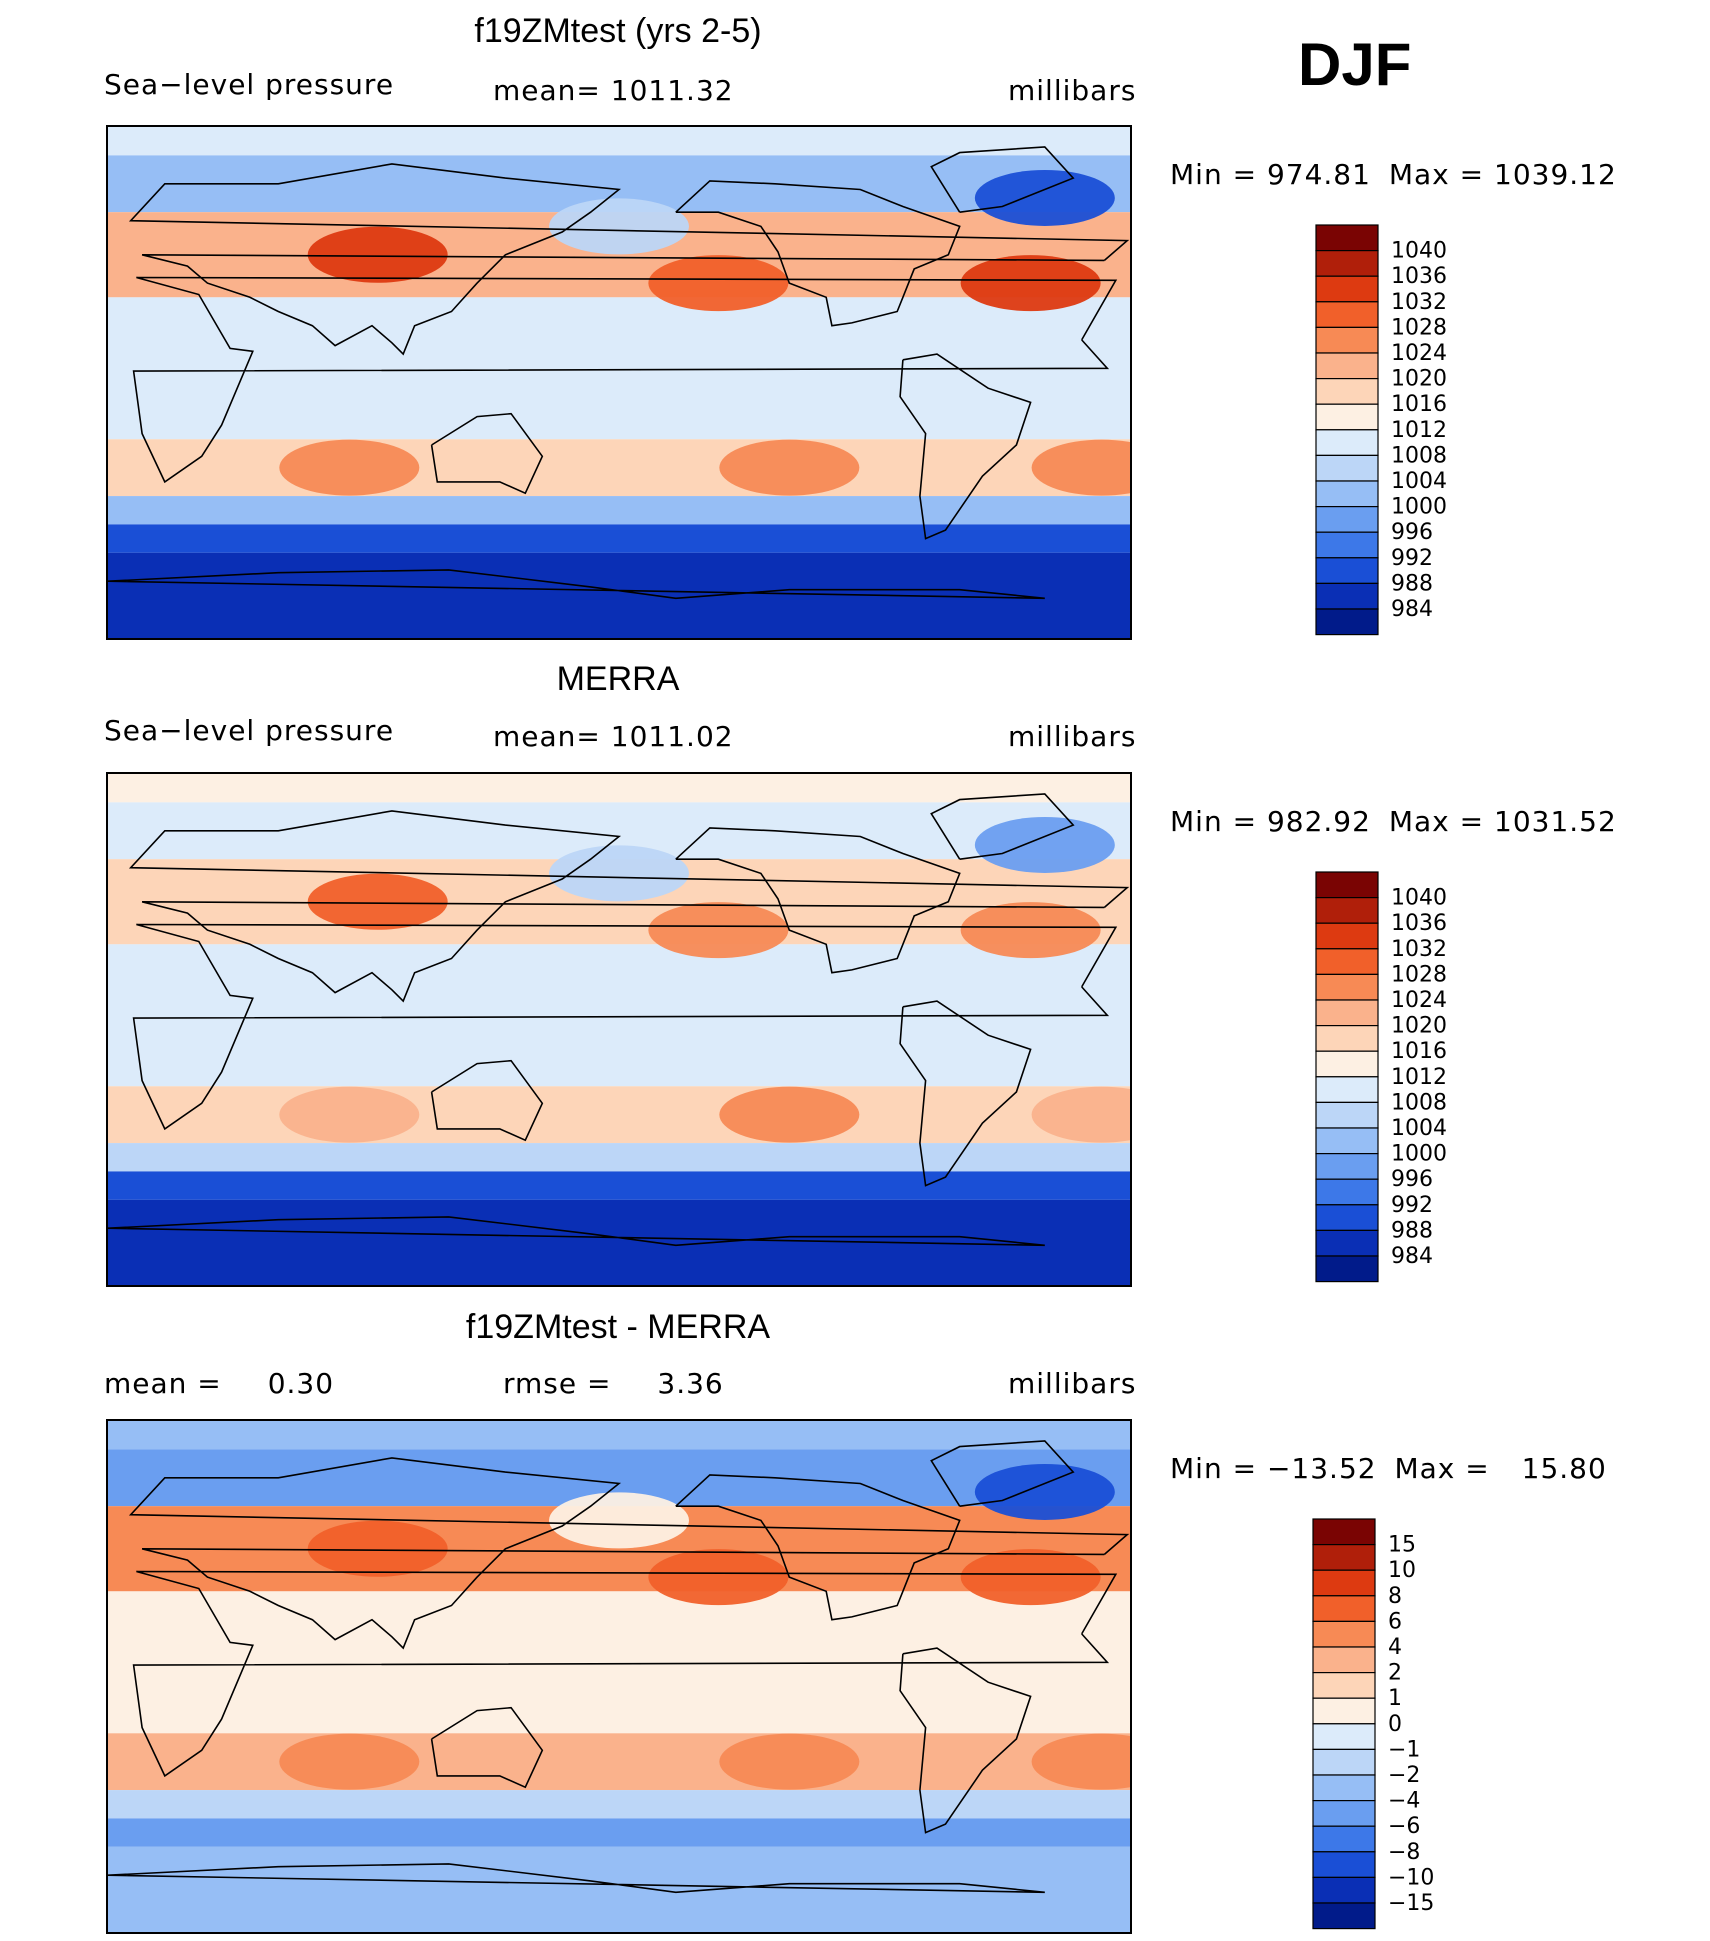 This screenshot has height=1941, width=1710. I want to click on panel-2-colorbar-label: 1032, so click(1419, 949).